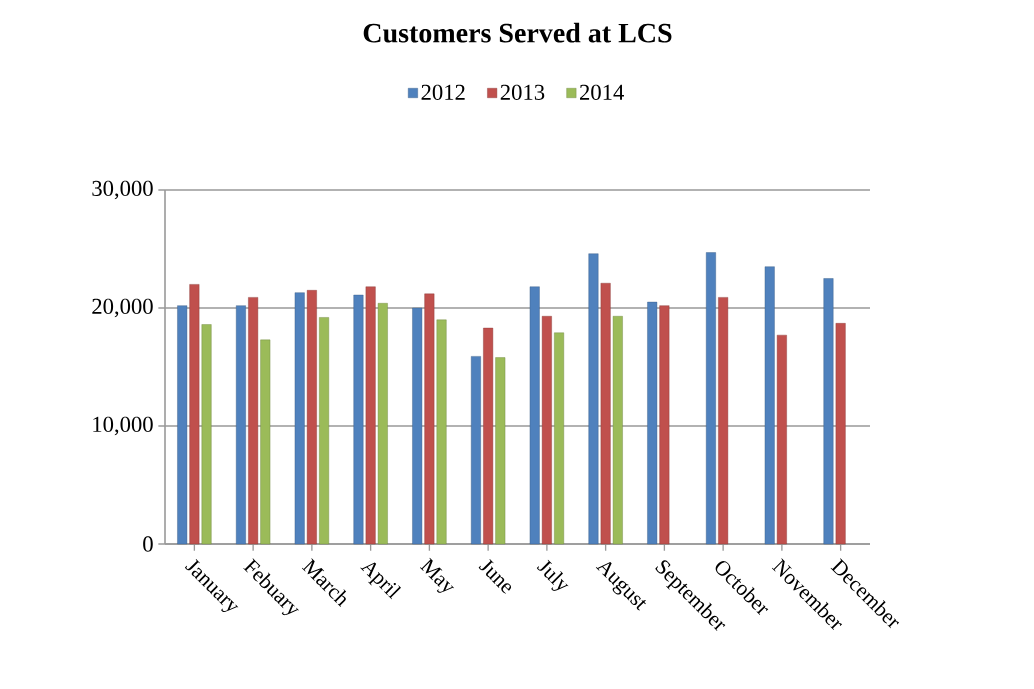  I want to click on x-tick-label: May, so click(437, 575).